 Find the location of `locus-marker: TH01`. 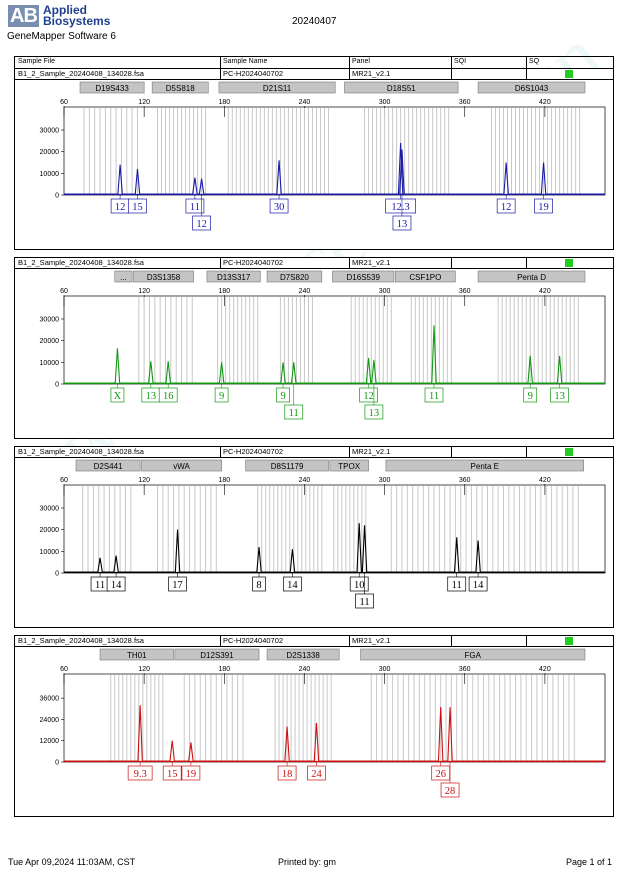

locus-marker: TH01 is located at coordinates (136, 654).